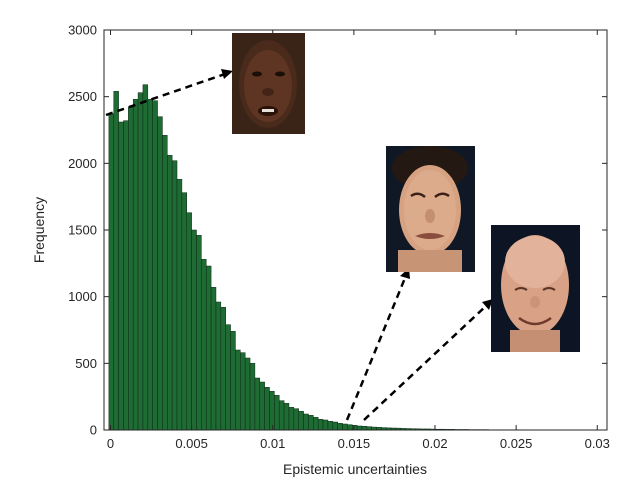  I want to click on y-tick-label: 0, so click(93, 430).